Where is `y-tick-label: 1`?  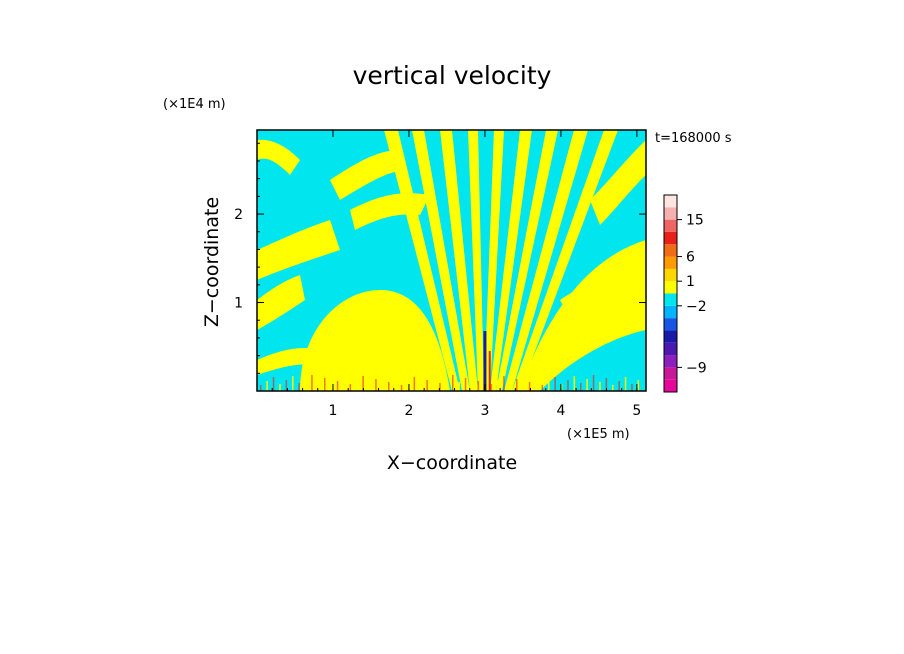
y-tick-label: 1 is located at coordinates (238, 304).